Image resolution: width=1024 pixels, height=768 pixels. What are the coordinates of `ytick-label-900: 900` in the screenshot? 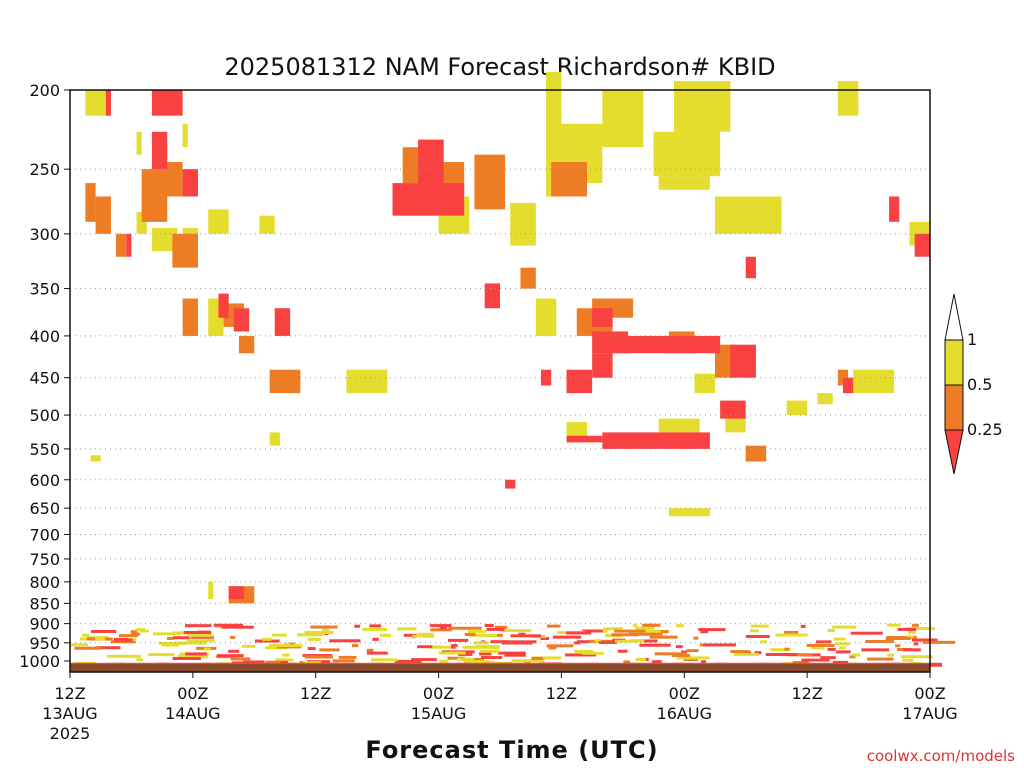 It's located at (44, 624).